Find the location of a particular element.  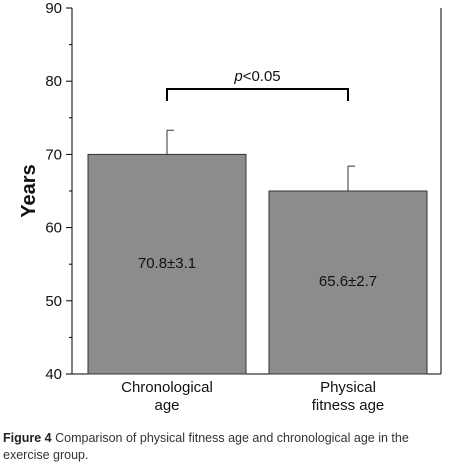

category-label: Physical fitness age is located at coordinates (348, 396).